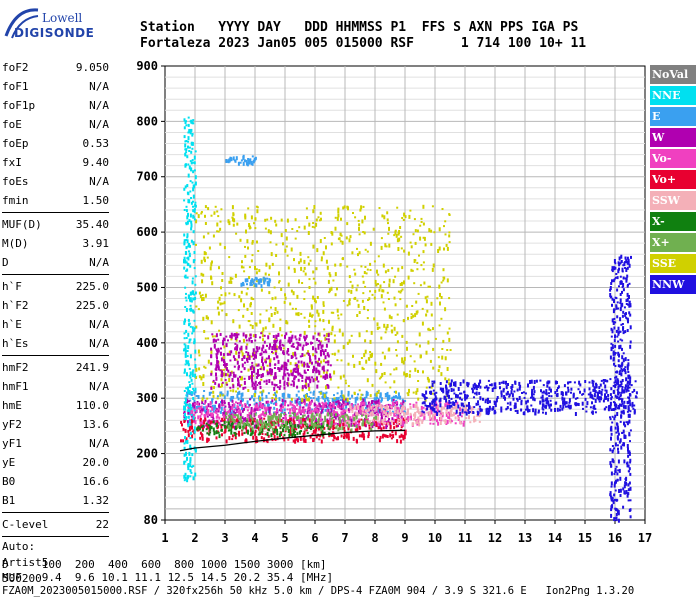  What do you see at coordinates (99, 105) in the screenshot?
I see `param-value: N/A` at bounding box center [99, 105].